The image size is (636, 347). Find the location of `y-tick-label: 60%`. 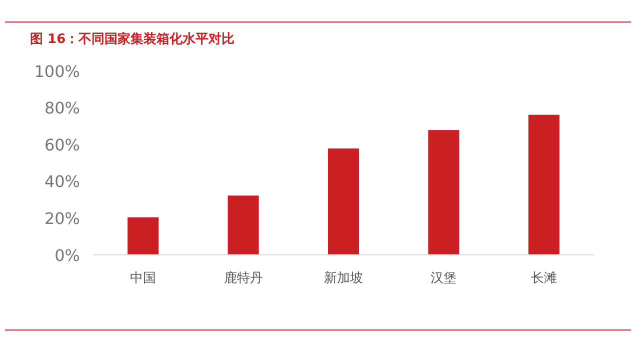

y-tick-label: 60% is located at coordinates (62, 144).